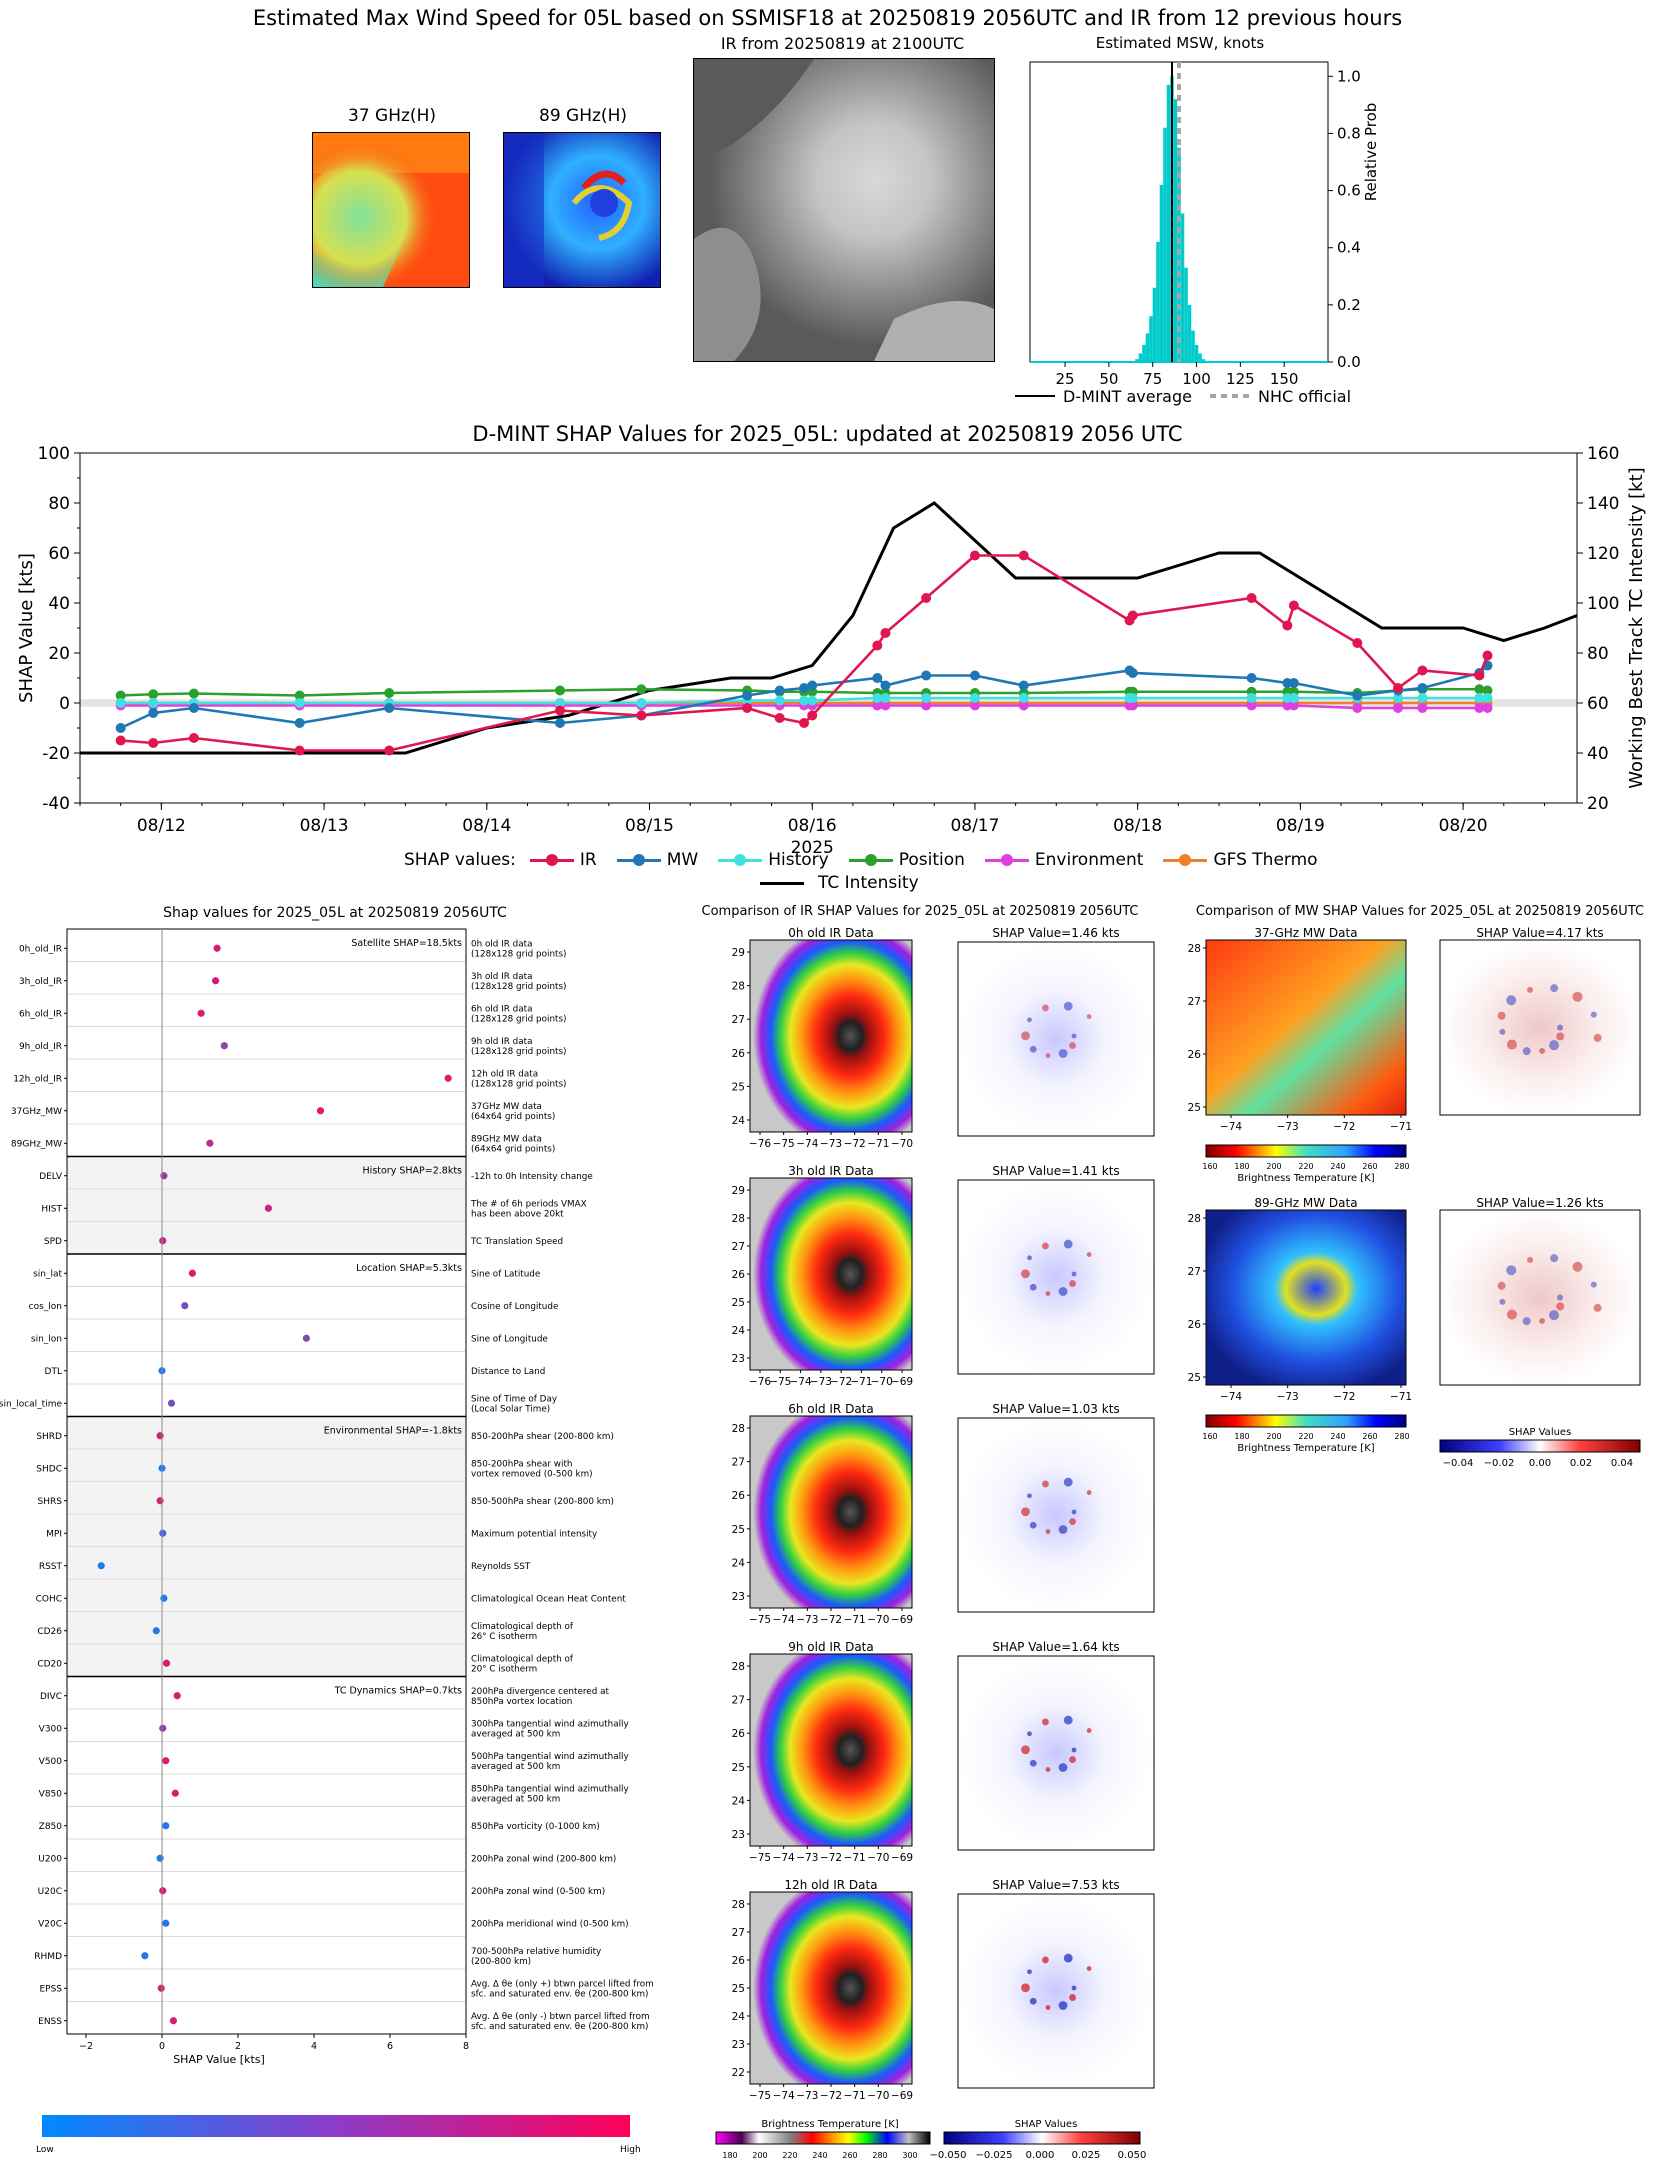  I want to click on mw-panel-image, so click(1306, 1297).